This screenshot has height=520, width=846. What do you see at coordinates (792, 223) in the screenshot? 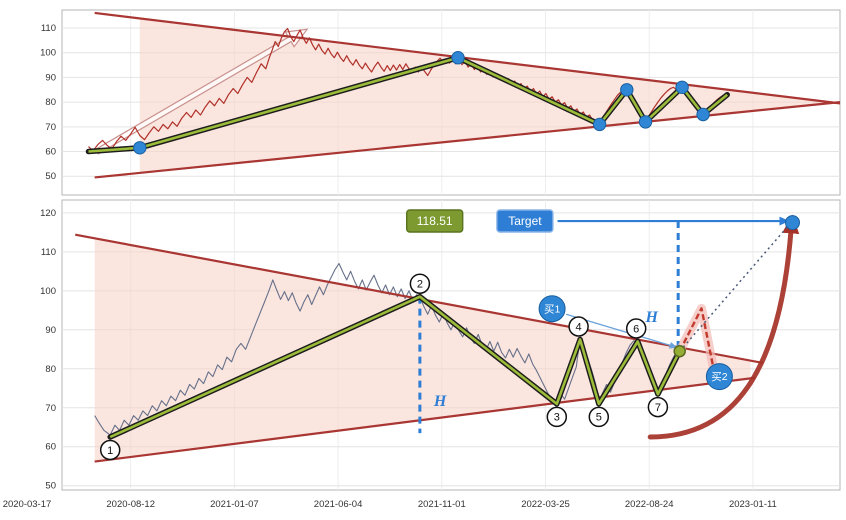
I see `target-point-dot` at bounding box center [792, 223].